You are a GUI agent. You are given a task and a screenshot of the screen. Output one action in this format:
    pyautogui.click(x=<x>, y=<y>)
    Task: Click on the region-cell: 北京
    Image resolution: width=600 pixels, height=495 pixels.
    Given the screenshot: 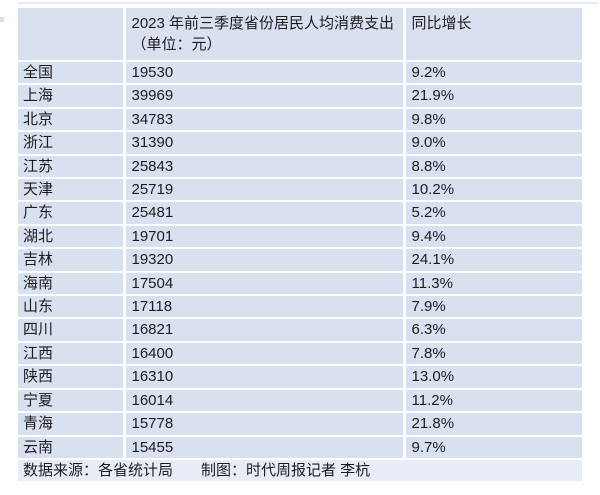 What is the action you would take?
    pyautogui.click(x=71, y=120)
    